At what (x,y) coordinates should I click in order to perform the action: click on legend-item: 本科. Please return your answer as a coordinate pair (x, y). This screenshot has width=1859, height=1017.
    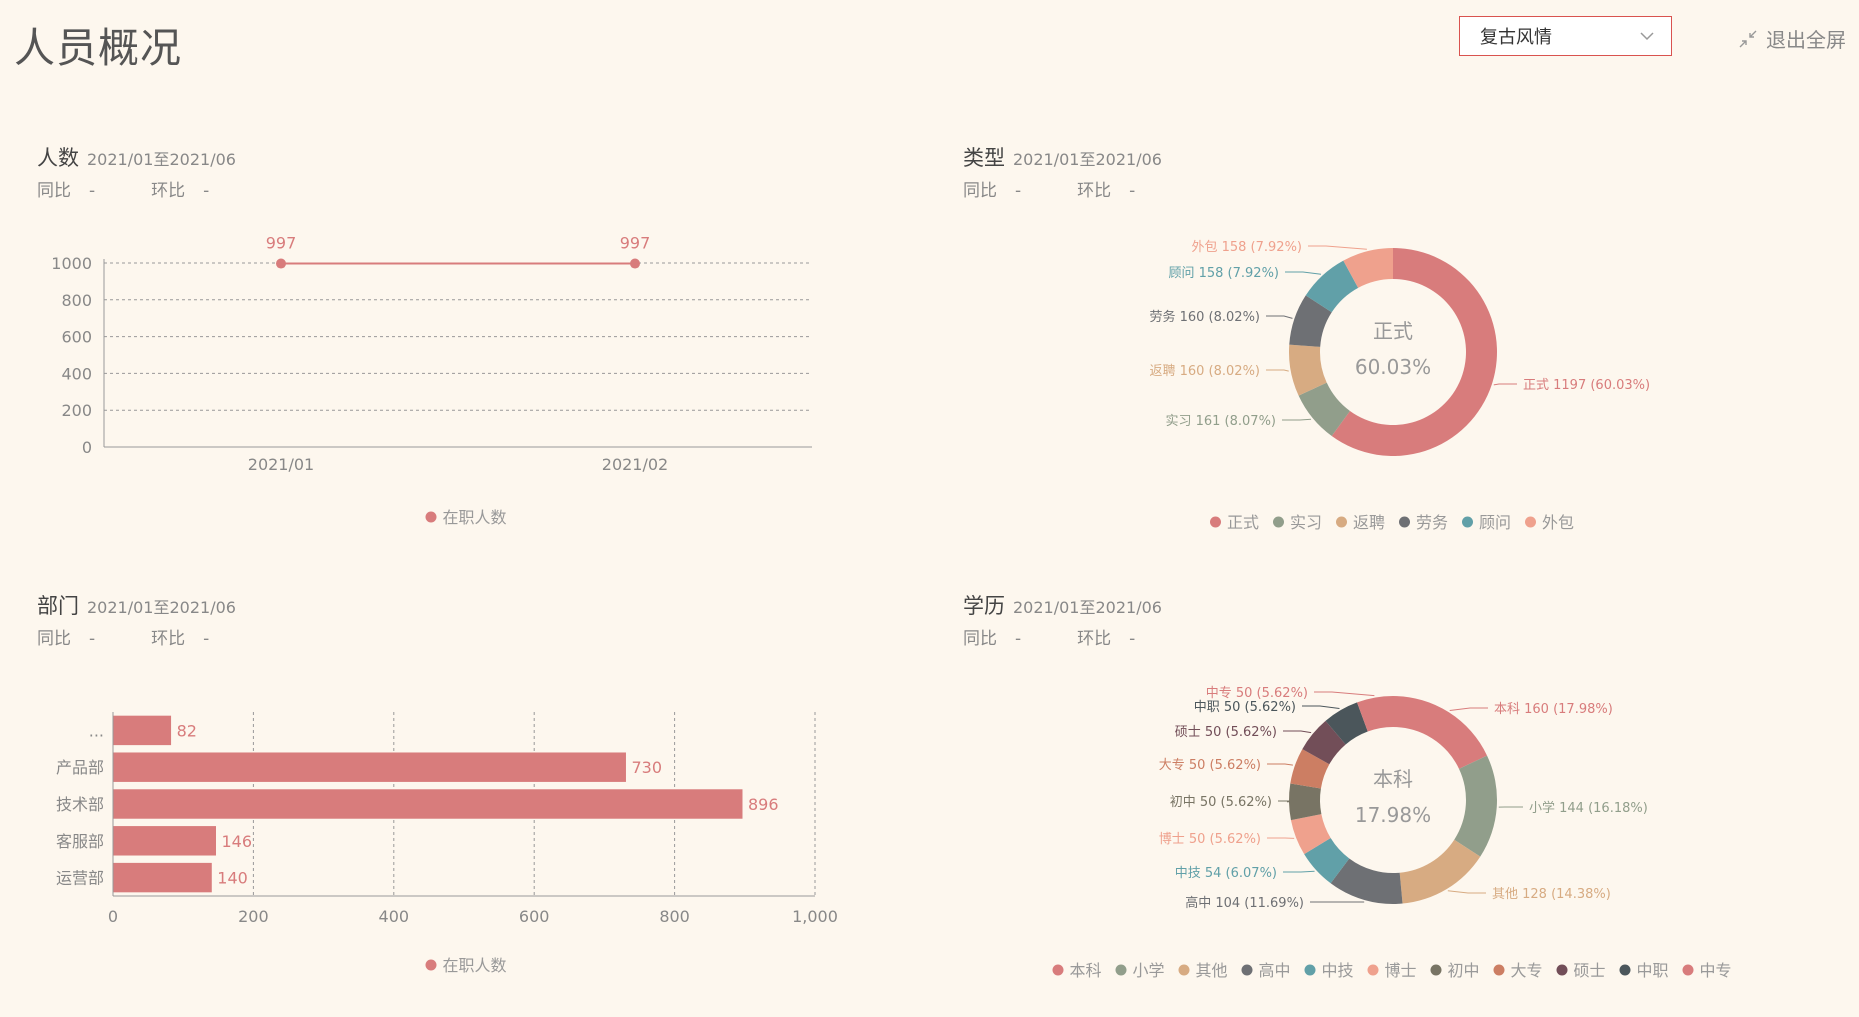
    Looking at the image, I should click on (1077, 970).